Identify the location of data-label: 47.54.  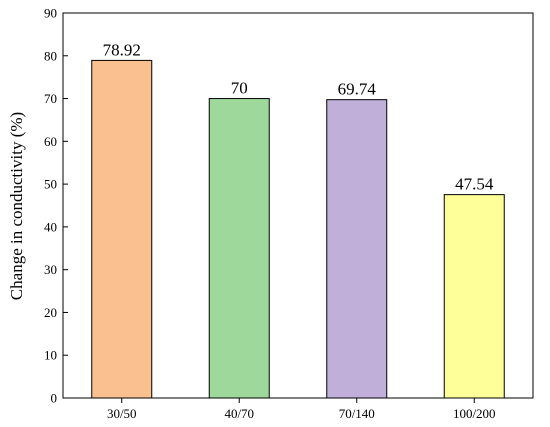
(474, 184).